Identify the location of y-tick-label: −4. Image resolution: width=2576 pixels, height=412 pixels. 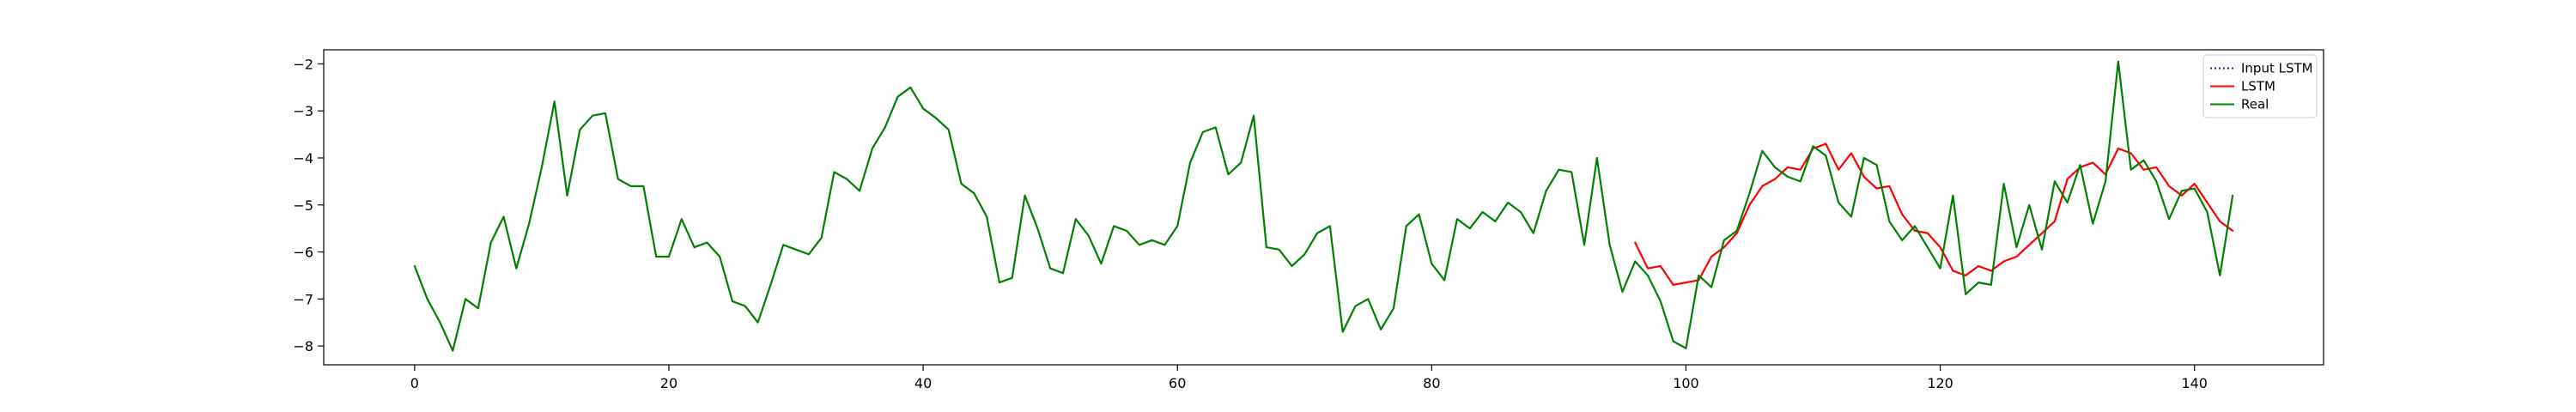
(303, 158).